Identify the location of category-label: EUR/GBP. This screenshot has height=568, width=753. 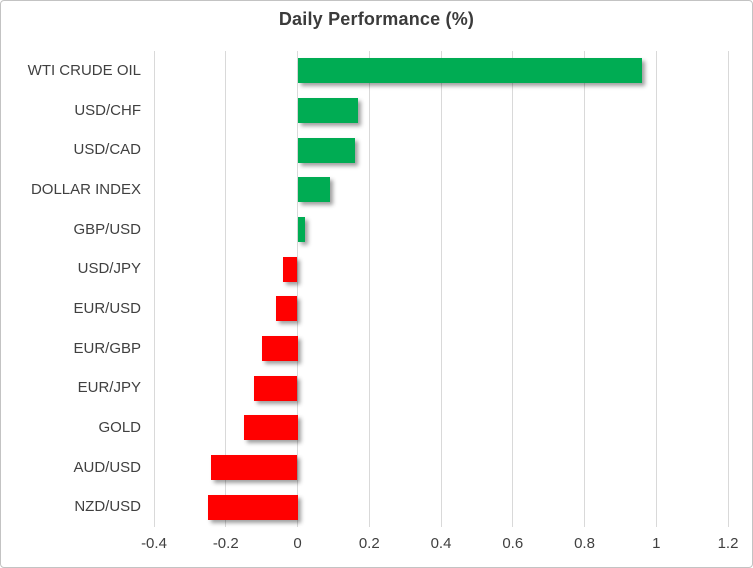
(107, 348).